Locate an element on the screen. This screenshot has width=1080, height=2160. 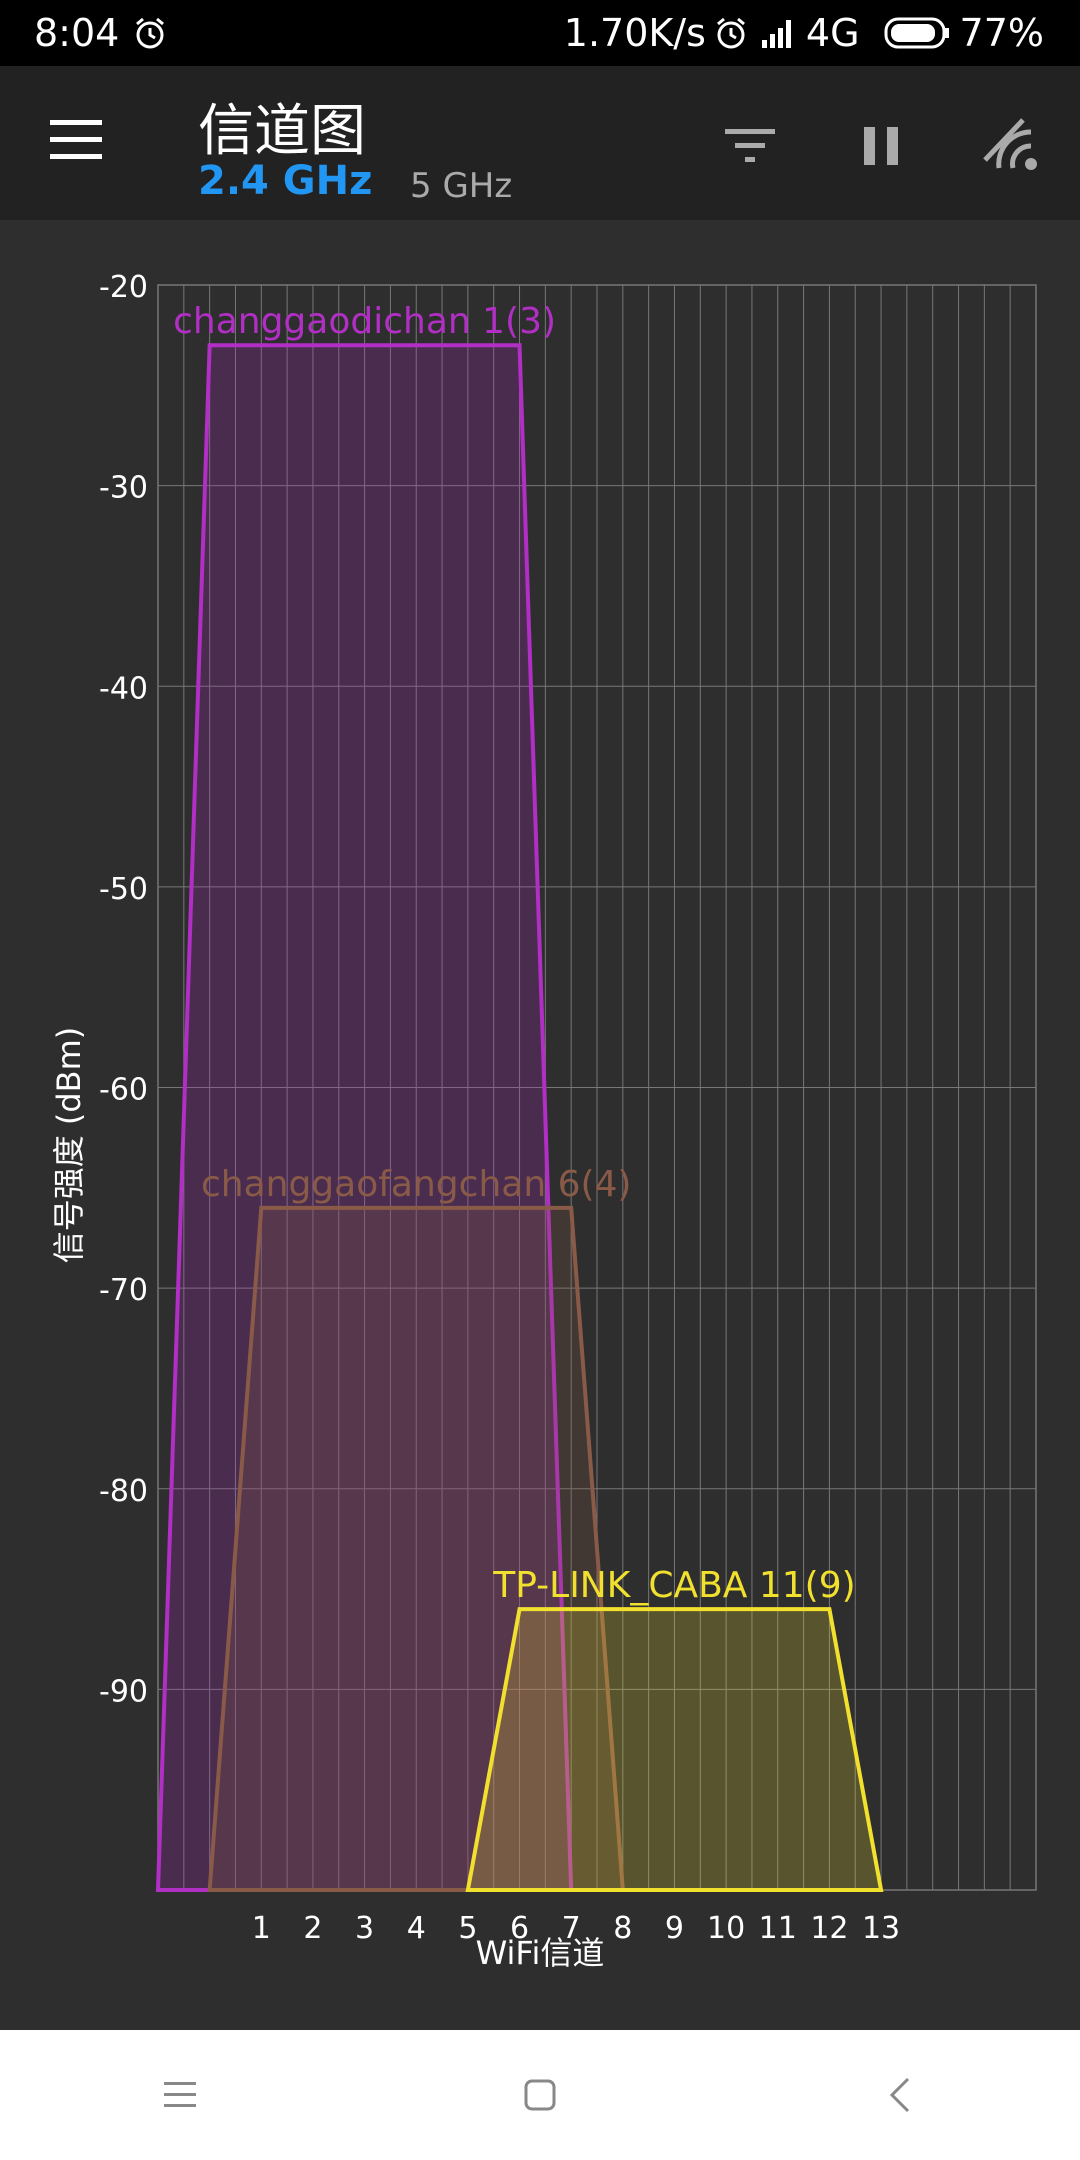
tab-5ghz: 5 GHz is located at coordinates (461, 186).